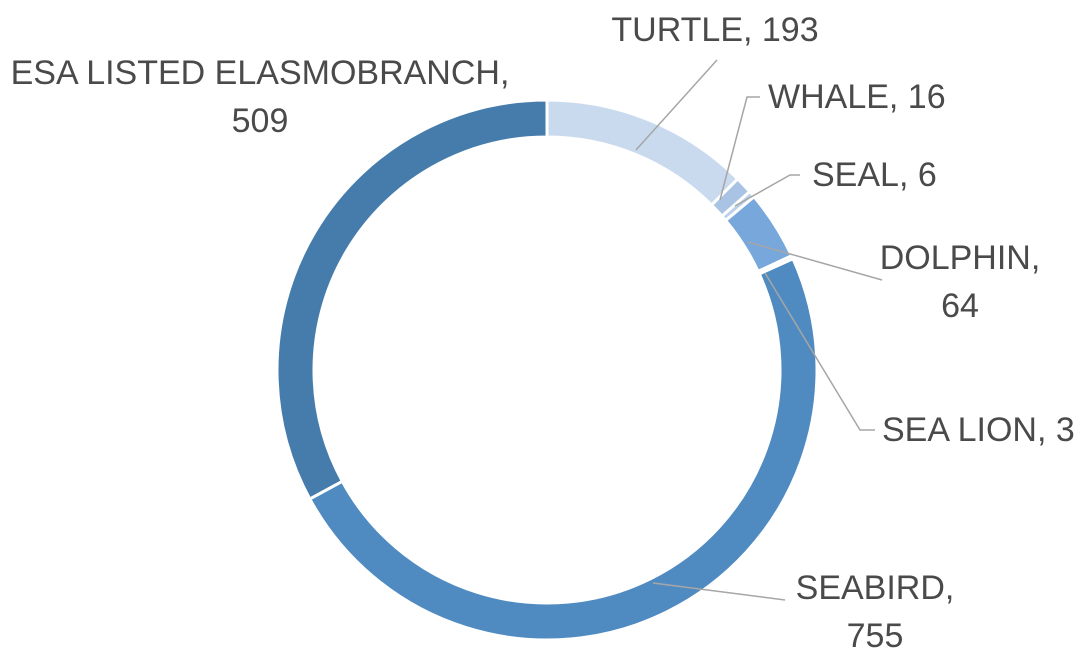 This screenshot has width=1084, height=653. What do you see at coordinates (874, 175) in the screenshot?
I see `data-label: SEAL, 6` at bounding box center [874, 175].